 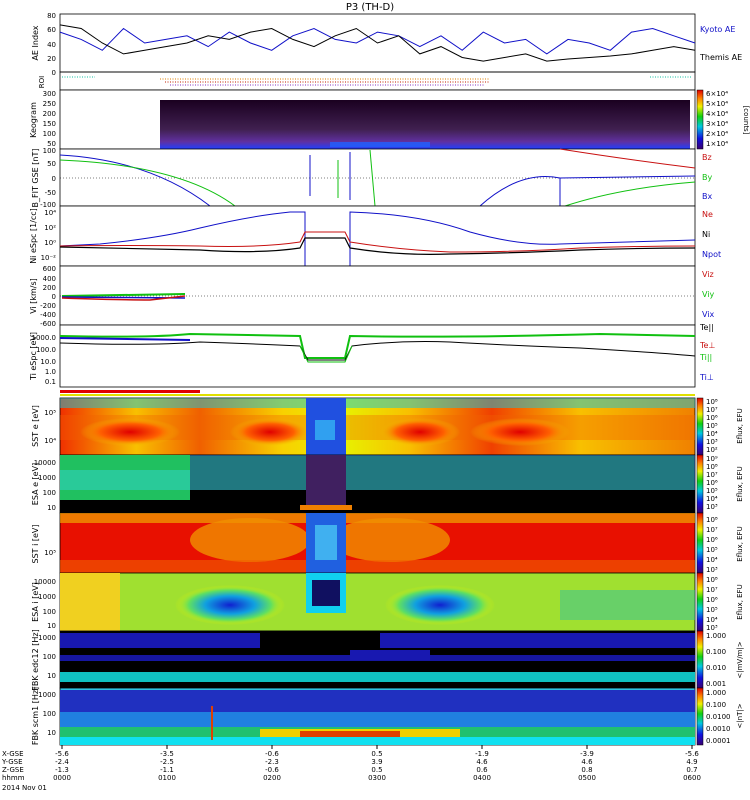 What do you see at coordinates (49, 288) in the screenshot?
I see `svg-text: 200` at bounding box center [49, 288].